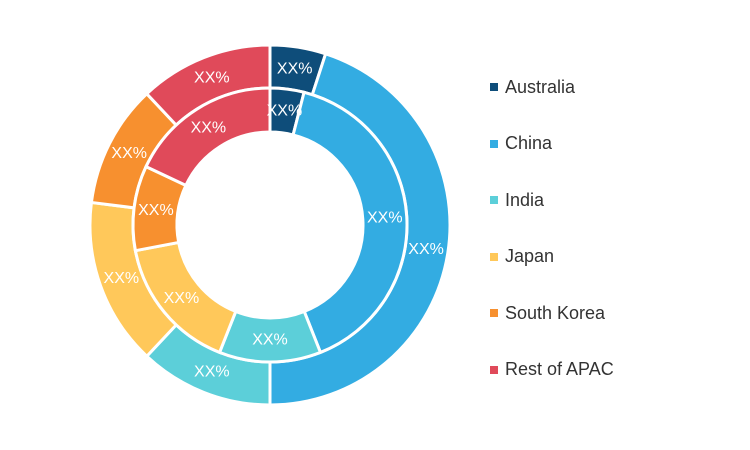 This screenshot has height=450, width=750. Describe the element at coordinates (182, 298) in the screenshot. I see `inner-label-japan: XX%` at that location.